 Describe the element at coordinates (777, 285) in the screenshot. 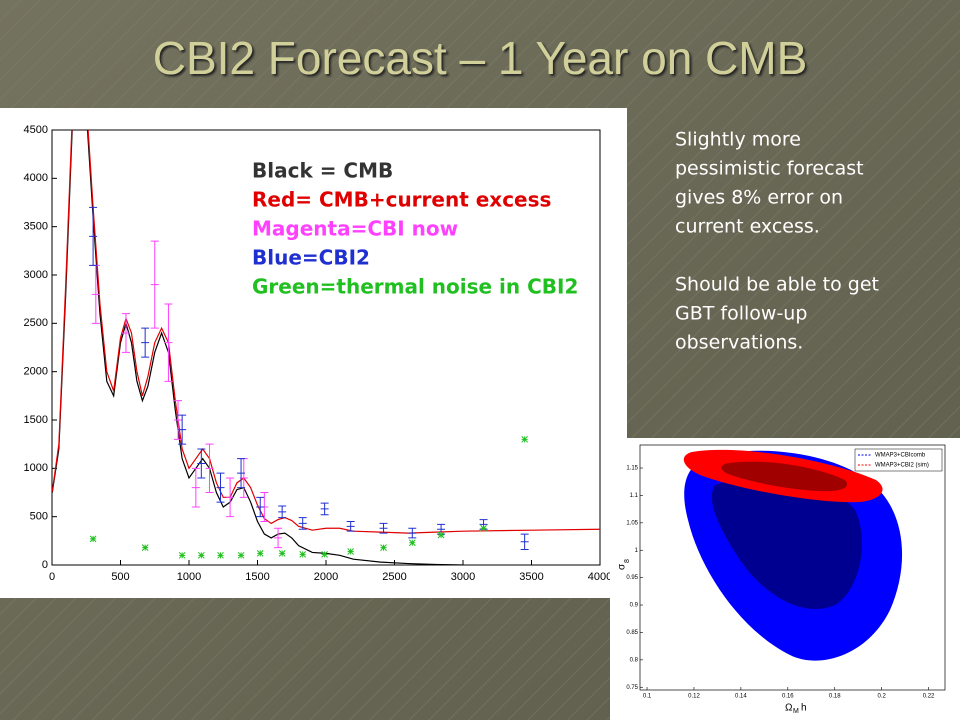

I see `note-line: Should be able to get` at that location.